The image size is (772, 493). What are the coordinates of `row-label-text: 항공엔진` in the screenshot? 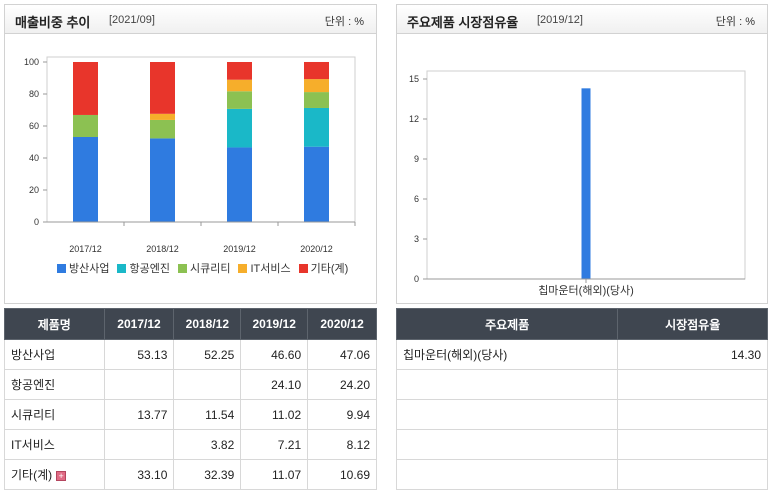 It's located at (33, 385).